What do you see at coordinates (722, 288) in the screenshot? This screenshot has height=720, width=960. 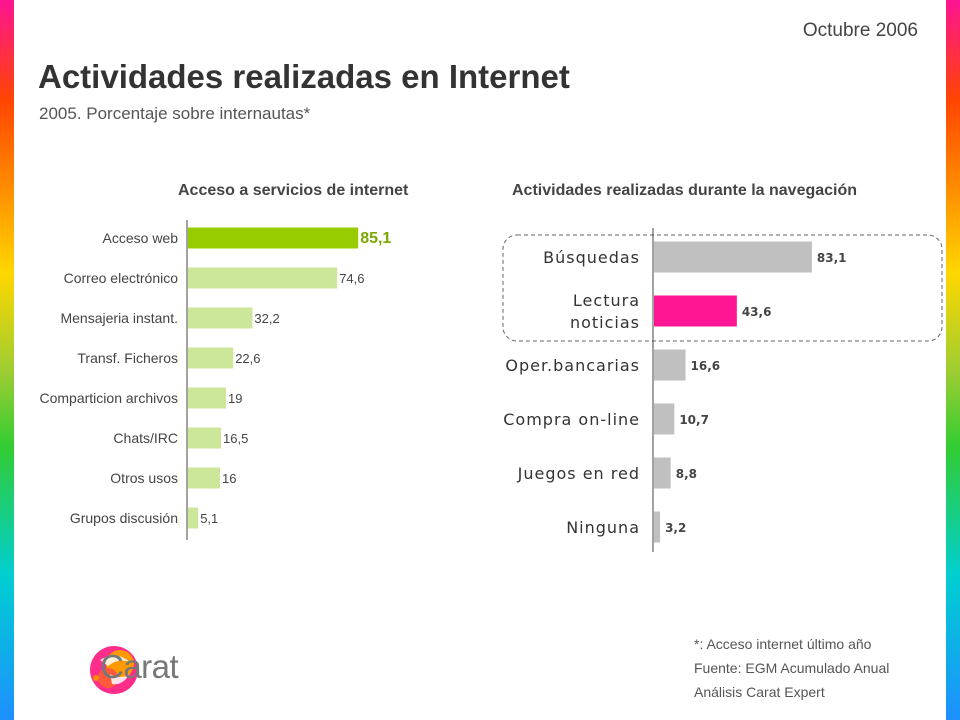 I see `highlight-group-frame` at bounding box center [722, 288].